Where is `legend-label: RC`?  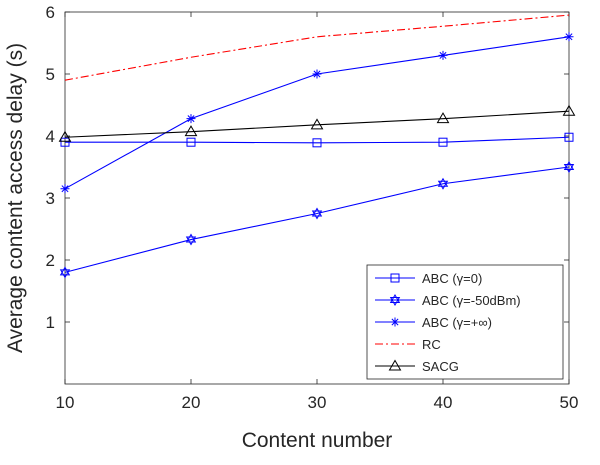 legend-label: RC is located at coordinates (431, 344).